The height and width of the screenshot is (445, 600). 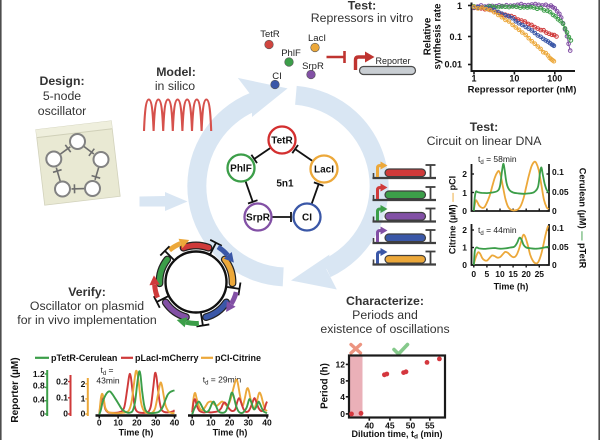 I want to click on svg-text: Citrine (µM) — pCI, so click(x=453, y=215).